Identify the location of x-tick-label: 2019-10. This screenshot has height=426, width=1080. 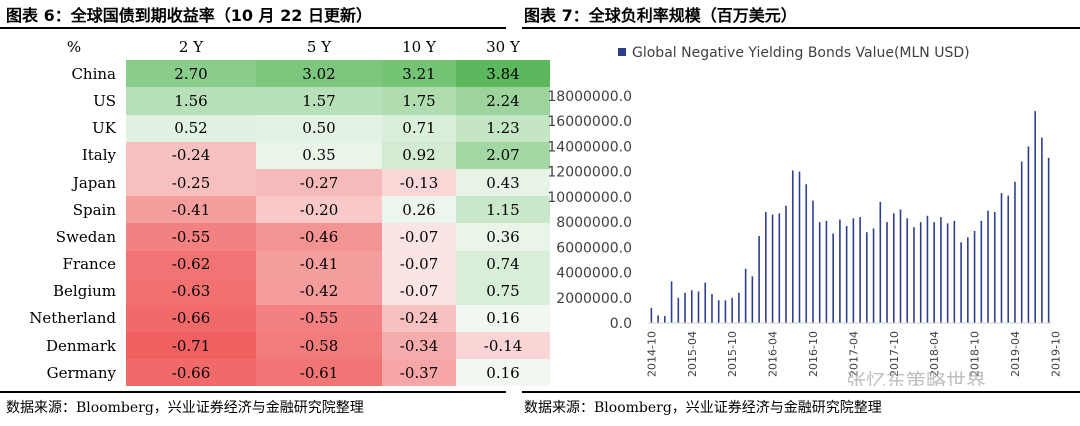
(1055, 354).